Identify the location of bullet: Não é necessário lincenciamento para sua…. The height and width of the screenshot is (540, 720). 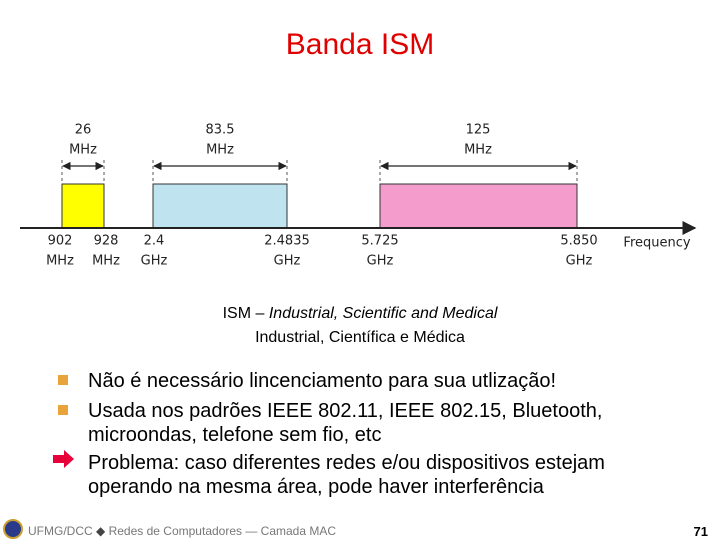
(322, 381).